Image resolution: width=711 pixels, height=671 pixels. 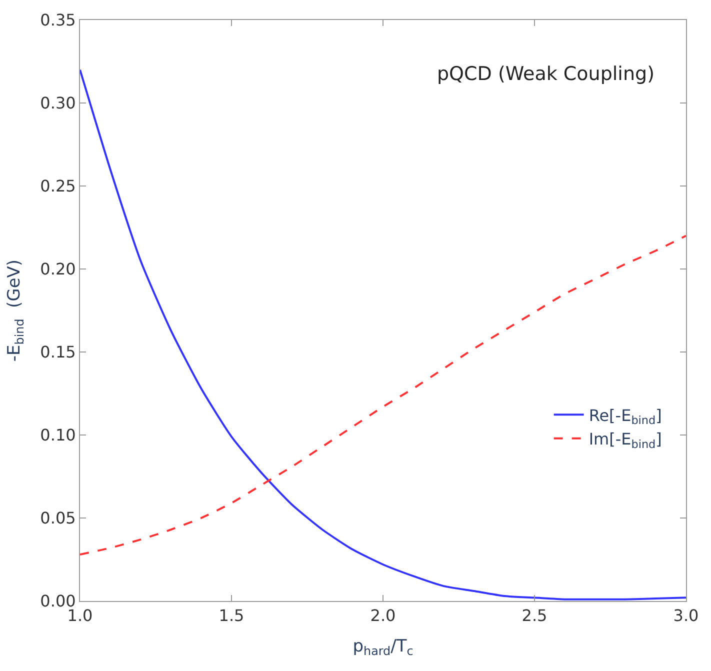 What do you see at coordinates (545, 74) in the screenshot?
I see `annotation: pQCD (Weak Coupling)` at bounding box center [545, 74].